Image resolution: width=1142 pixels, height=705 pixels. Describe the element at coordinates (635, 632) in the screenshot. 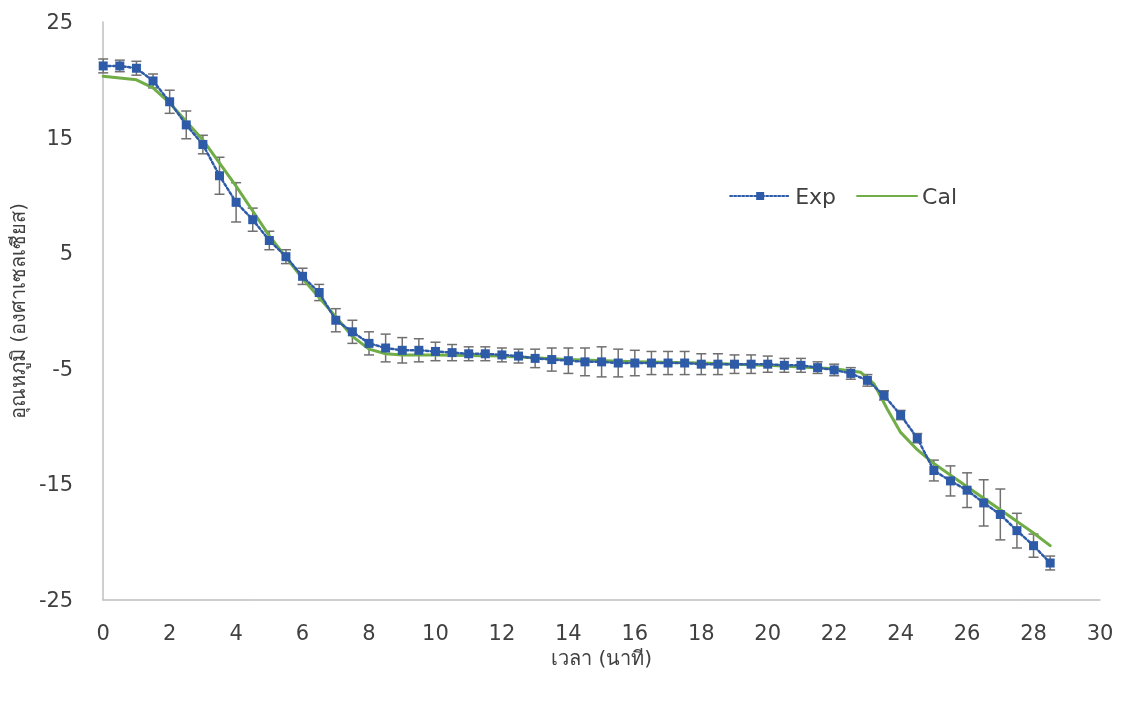

I see `x-tick-label: 16` at that location.